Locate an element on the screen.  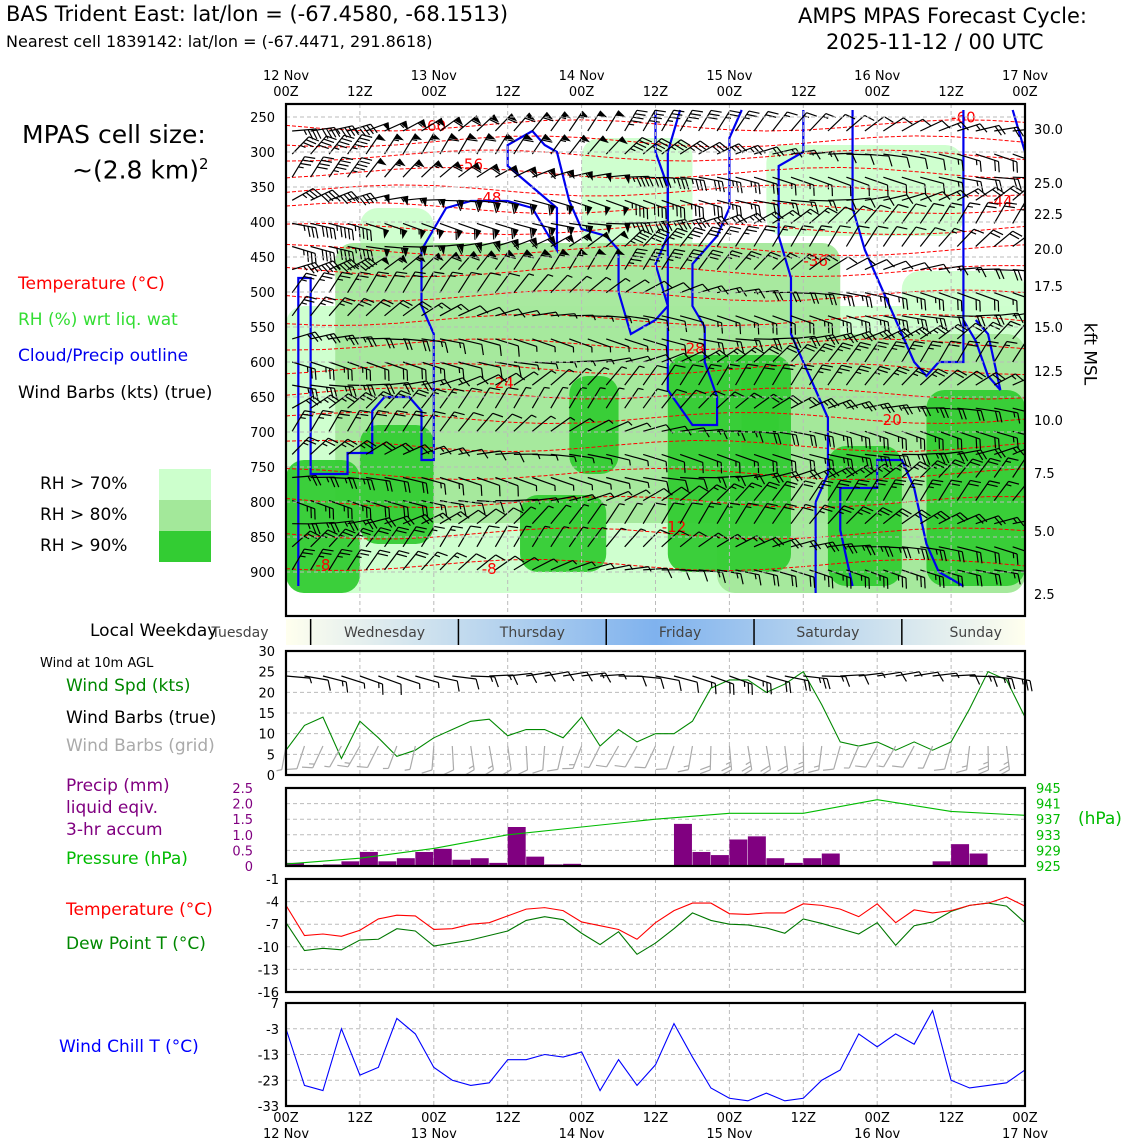
wind-frame is located at coordinates (655, 713).